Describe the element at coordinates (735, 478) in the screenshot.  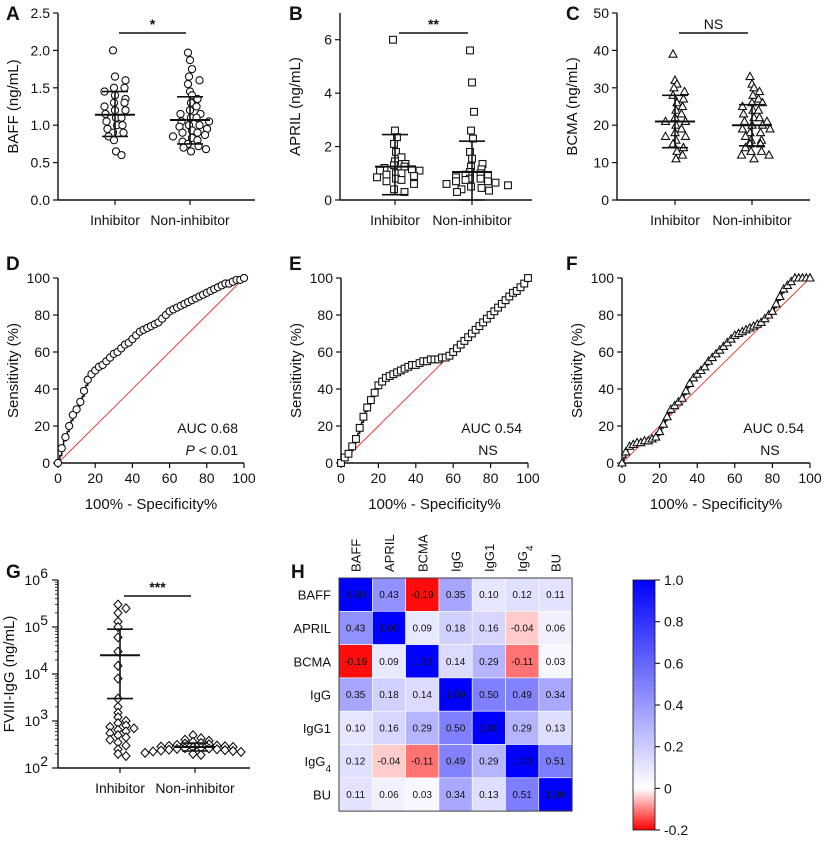
I see `x-tick-label: 60` at that location.